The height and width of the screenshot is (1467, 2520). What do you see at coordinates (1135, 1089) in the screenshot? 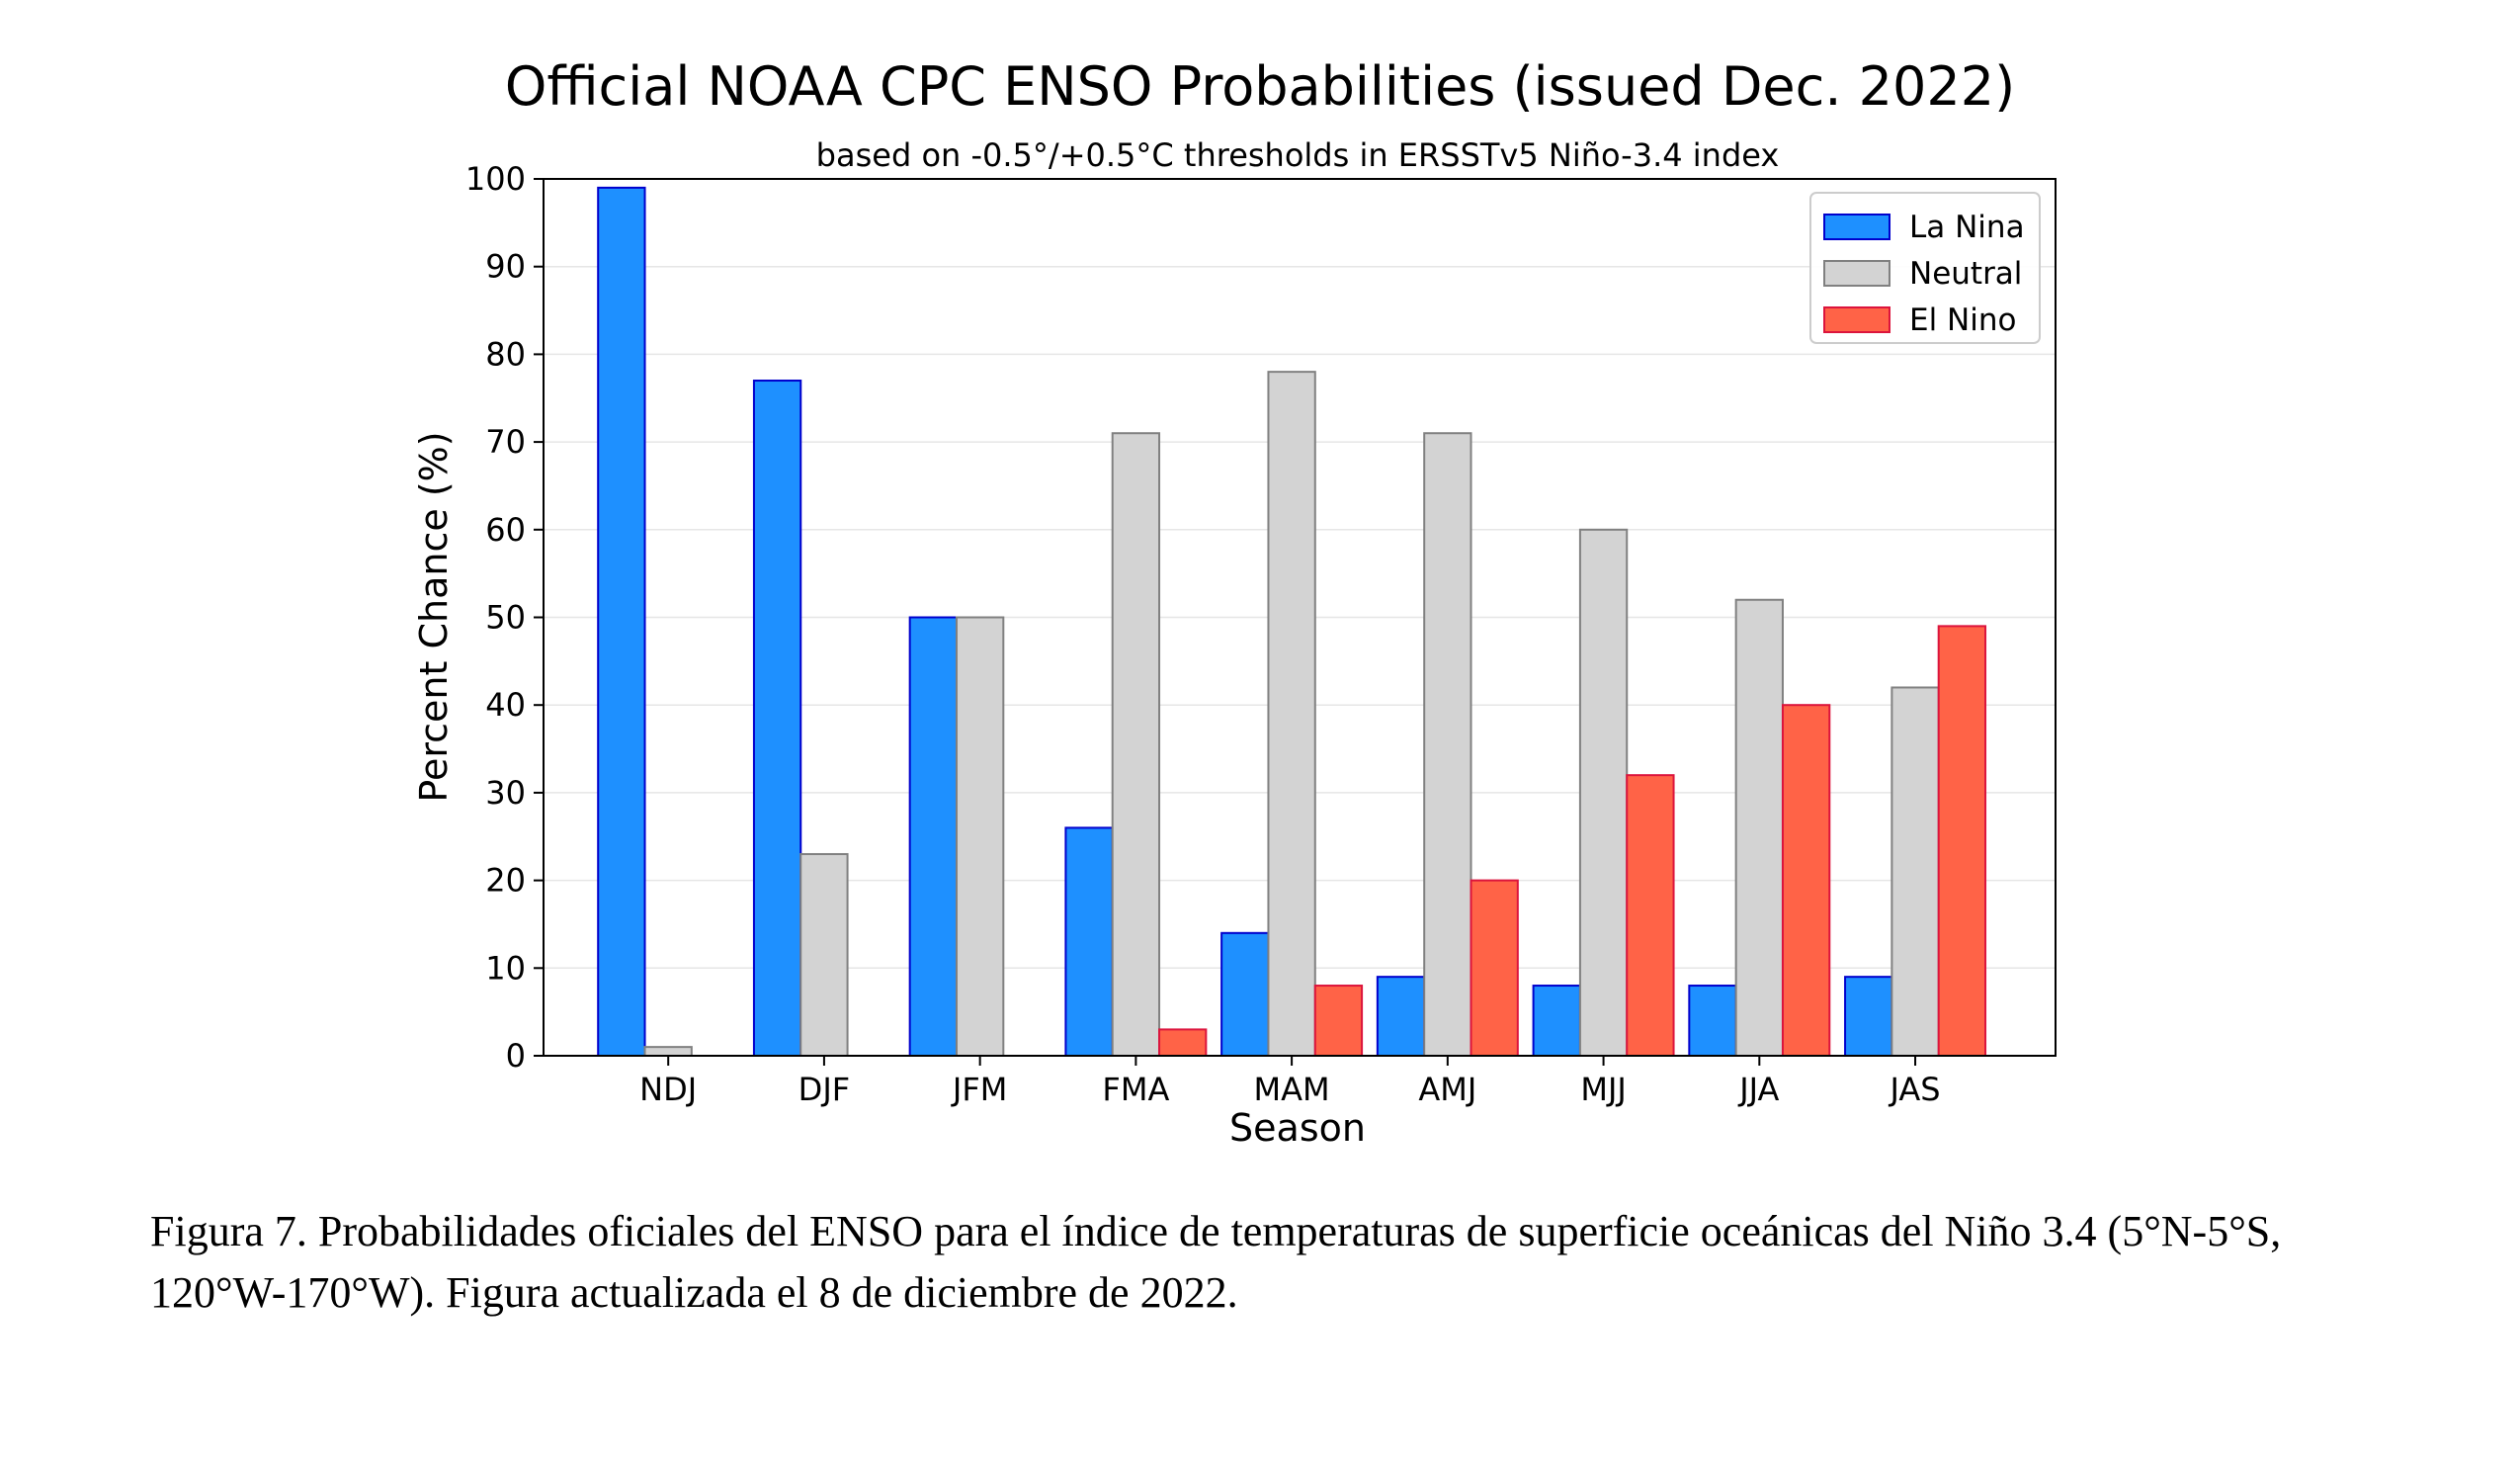
I see `x-tick-label-FMA: FMA` at bounding box center [1135, 1089].